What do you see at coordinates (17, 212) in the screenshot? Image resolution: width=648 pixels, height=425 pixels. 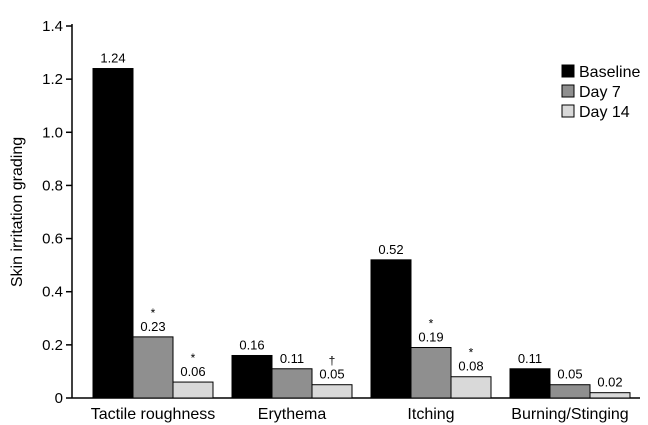 I see `y-axis-label: Skin irritation grading` at bounding box center [17, 212].